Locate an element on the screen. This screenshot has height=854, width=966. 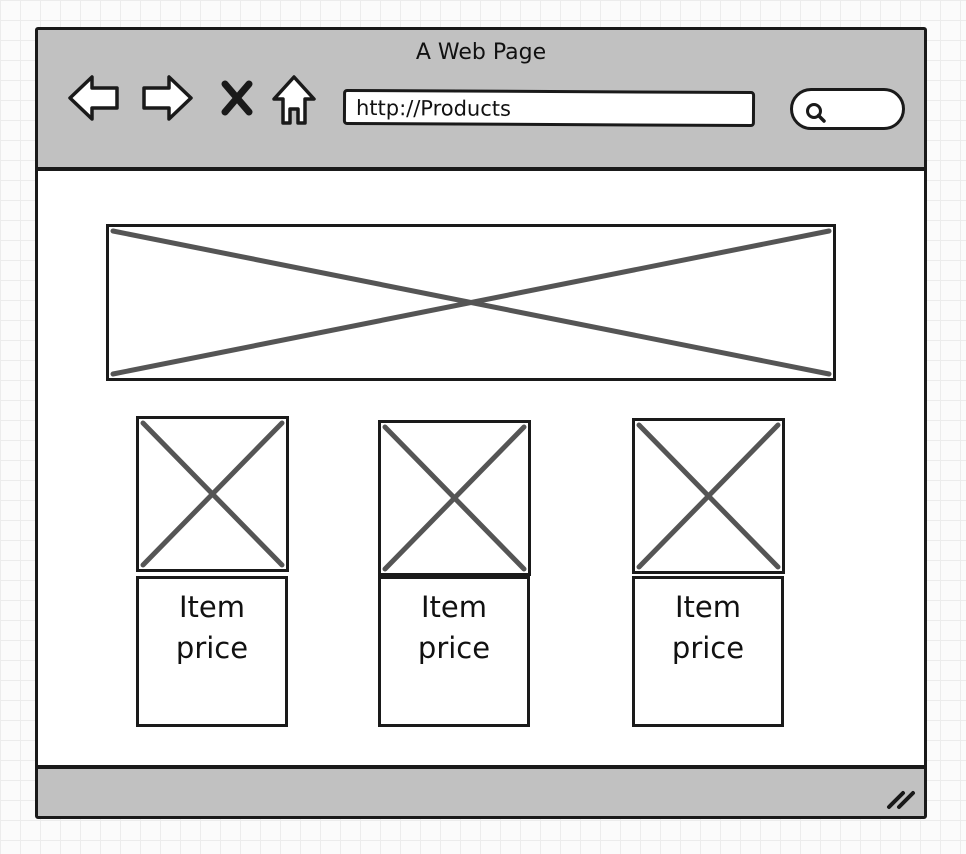
hero-image-placeholder is located at coordinates (471, 302).